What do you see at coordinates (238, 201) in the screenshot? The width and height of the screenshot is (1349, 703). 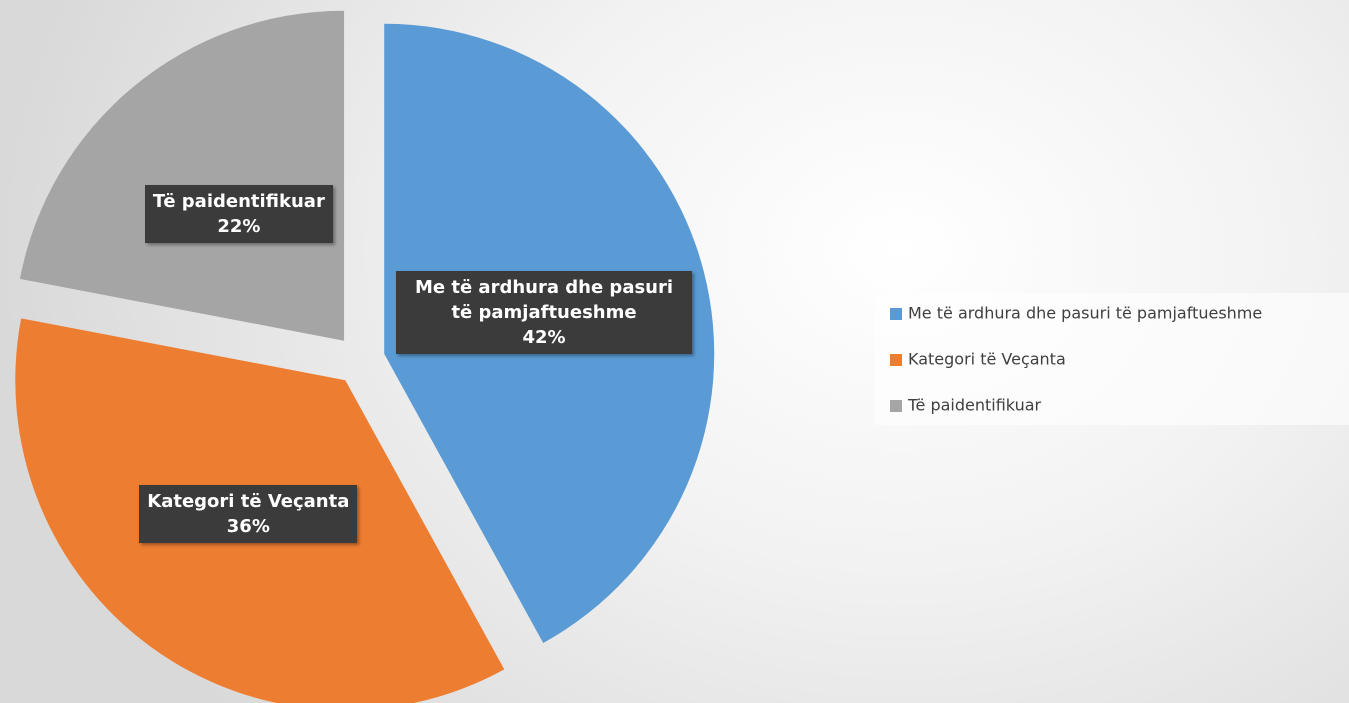 I see `data-label-name: Të paidentifikuar` at bounding box center [238, 201].